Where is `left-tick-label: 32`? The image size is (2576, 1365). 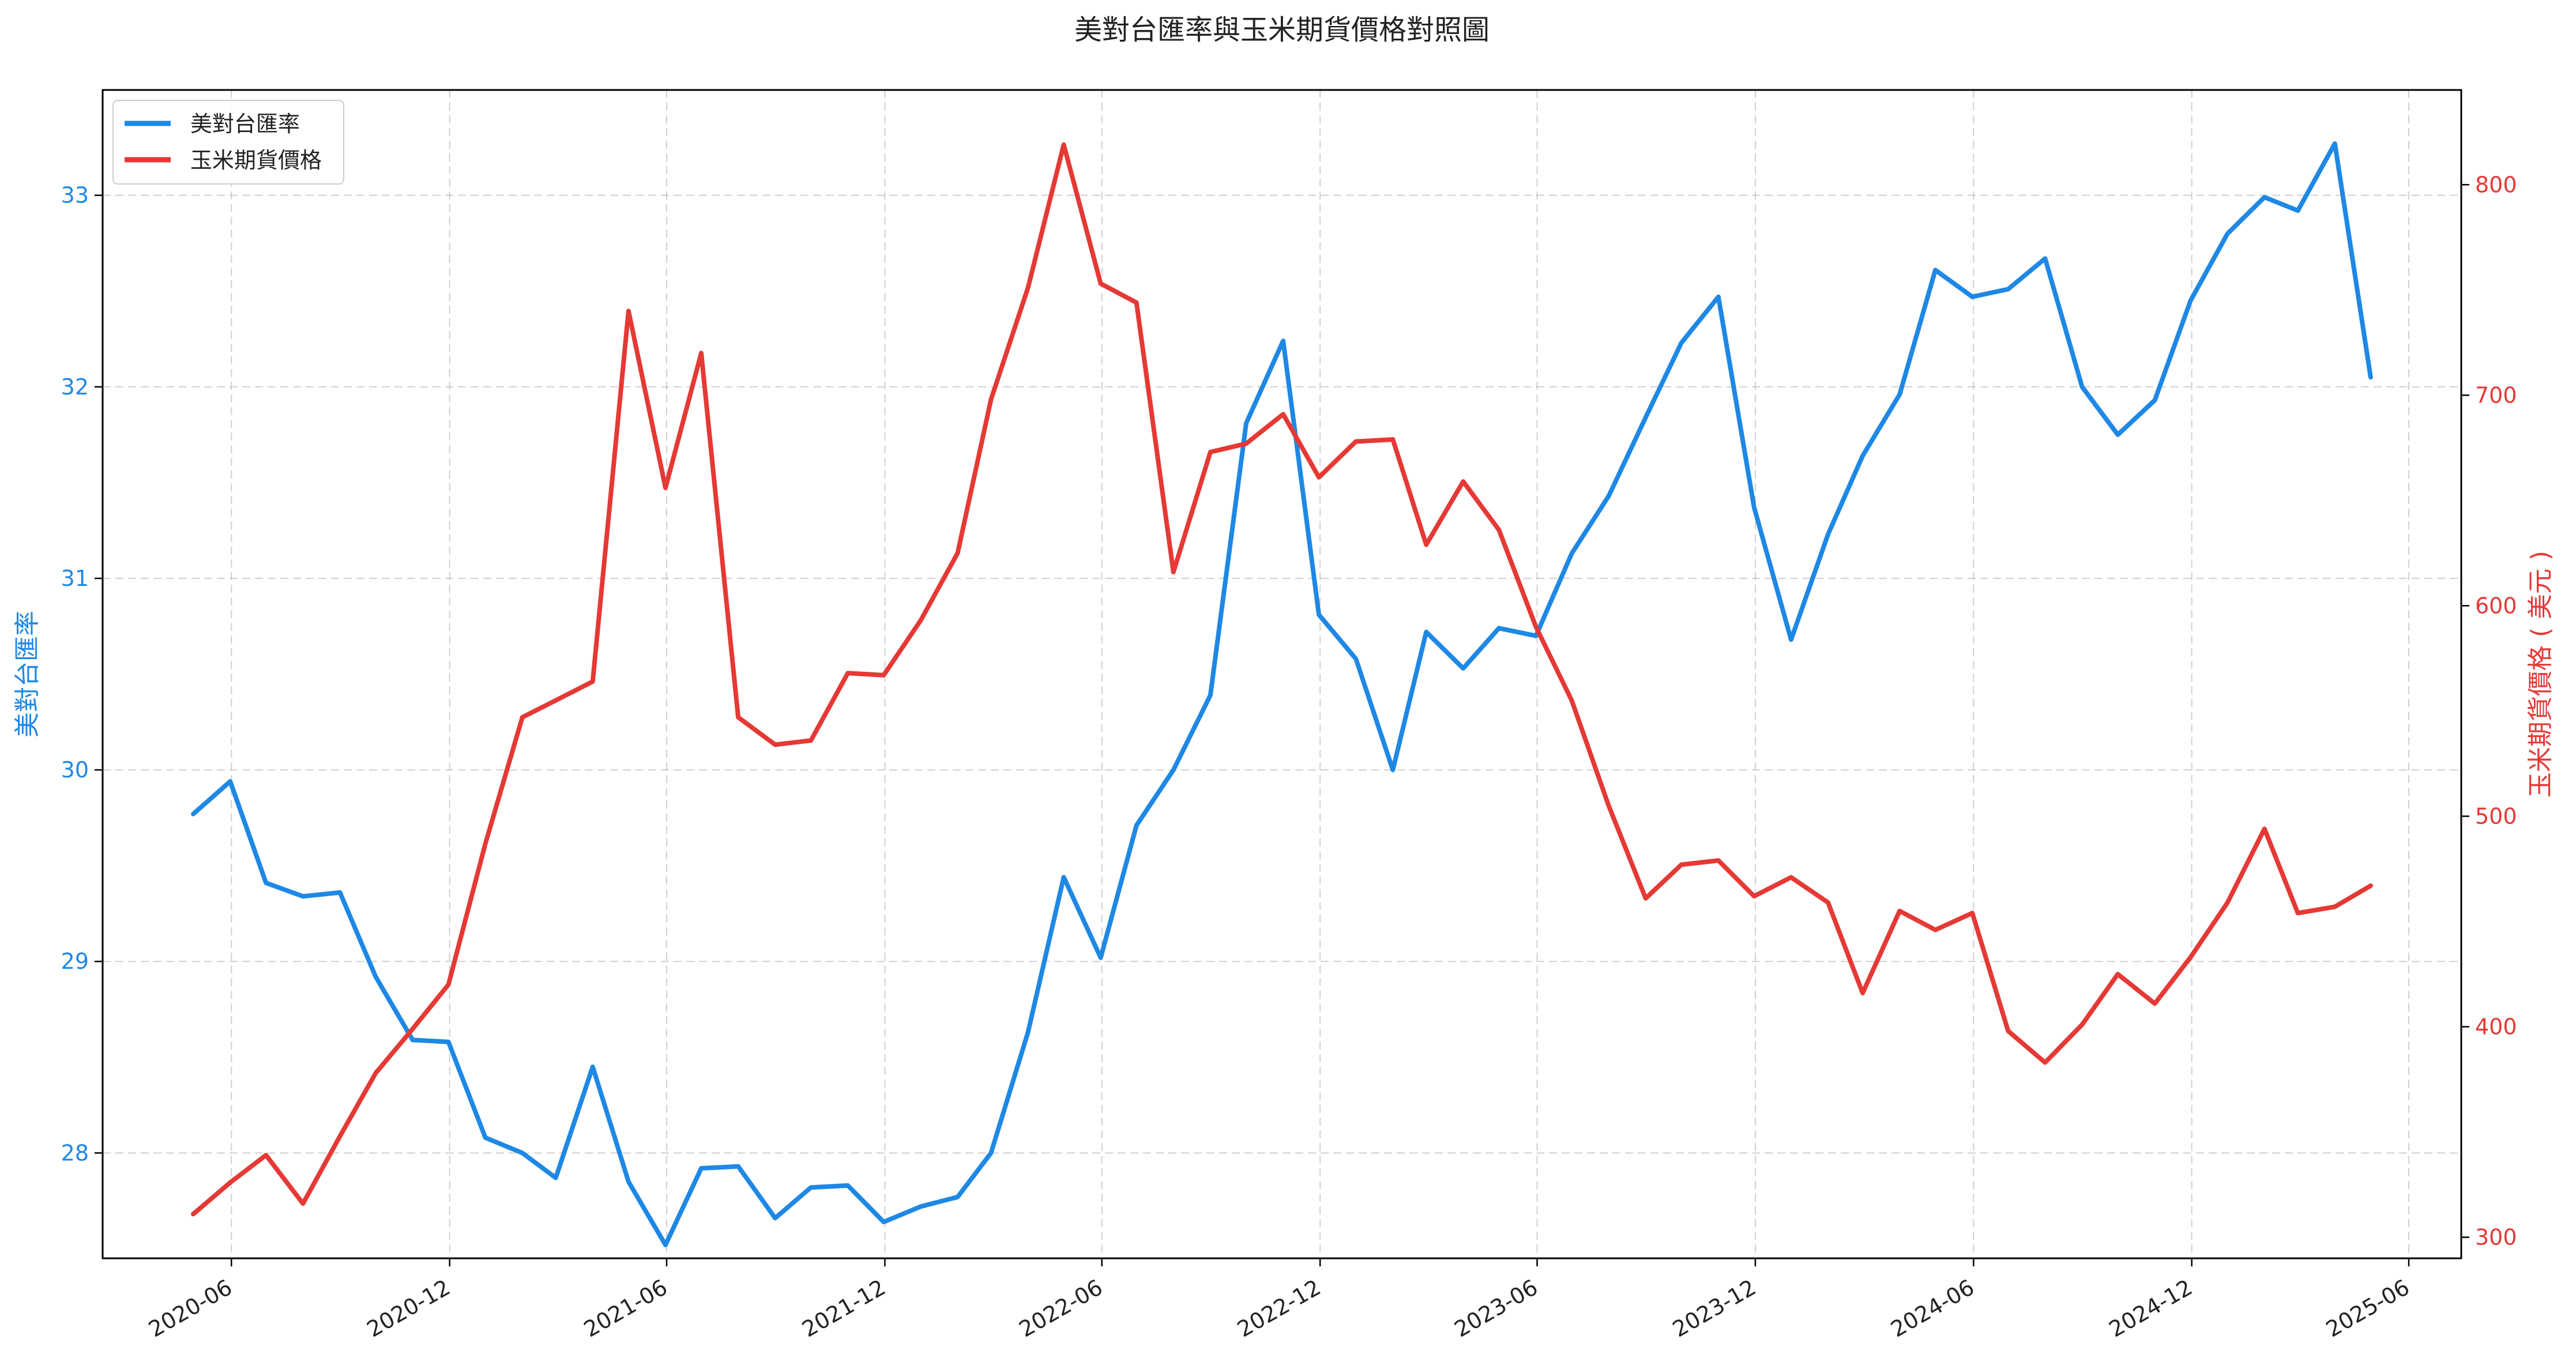 left-tick-label: 32 is located at coordinates (75, 387).